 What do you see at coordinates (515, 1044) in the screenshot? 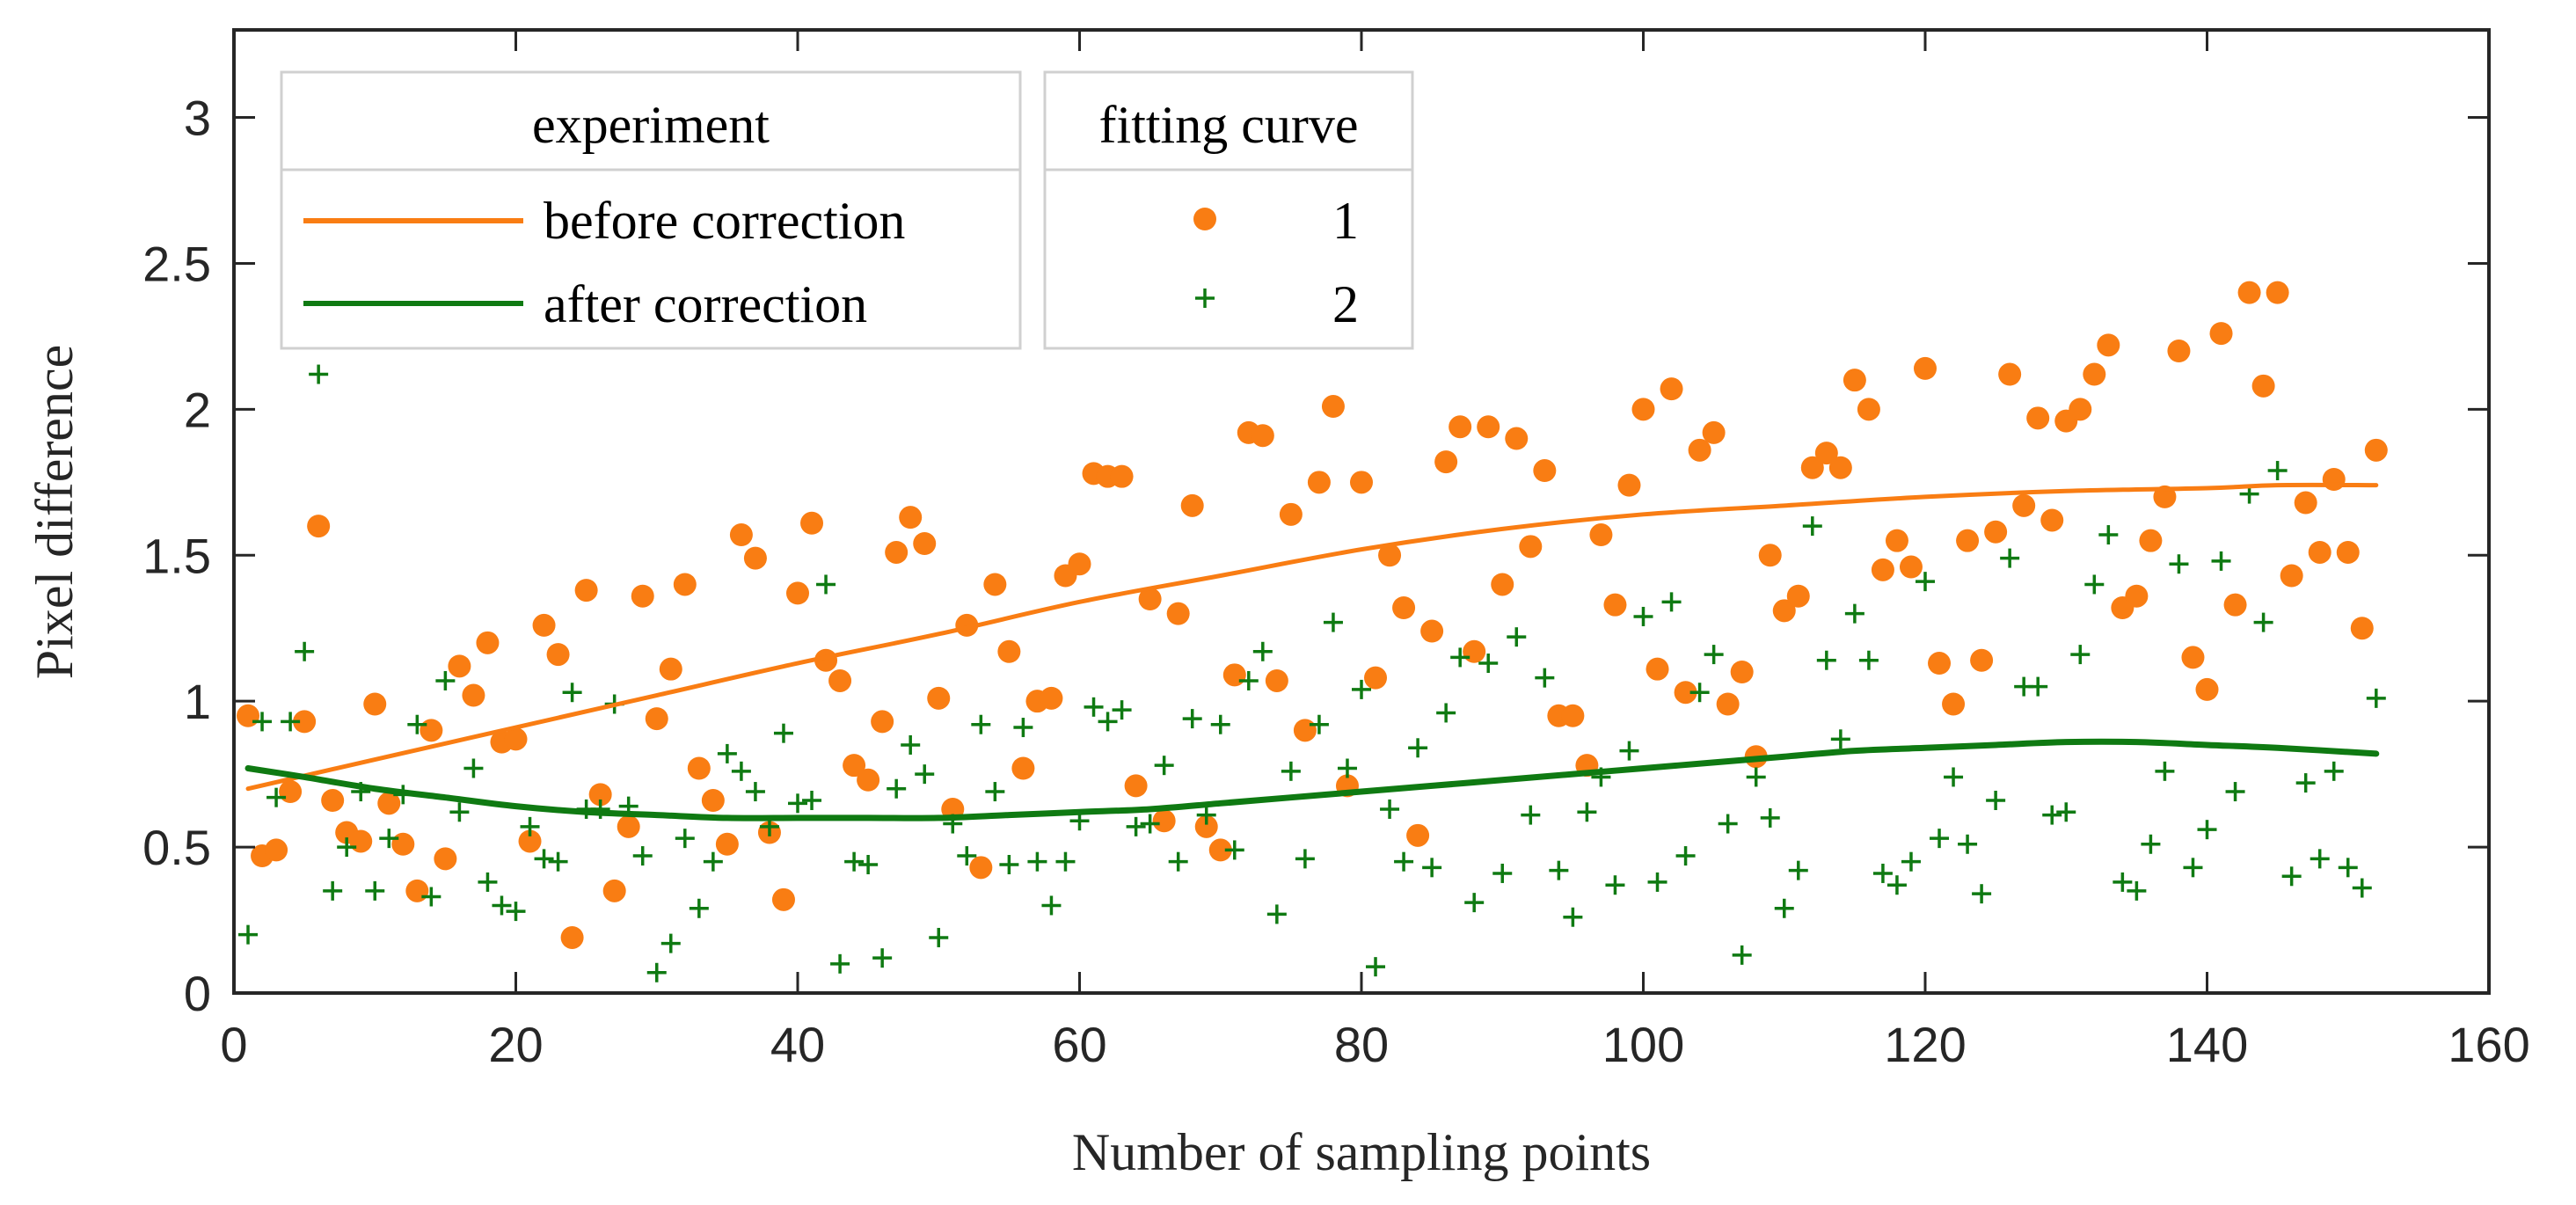
I see `x-tick-label: 20` at bounding box center [515, 1044].